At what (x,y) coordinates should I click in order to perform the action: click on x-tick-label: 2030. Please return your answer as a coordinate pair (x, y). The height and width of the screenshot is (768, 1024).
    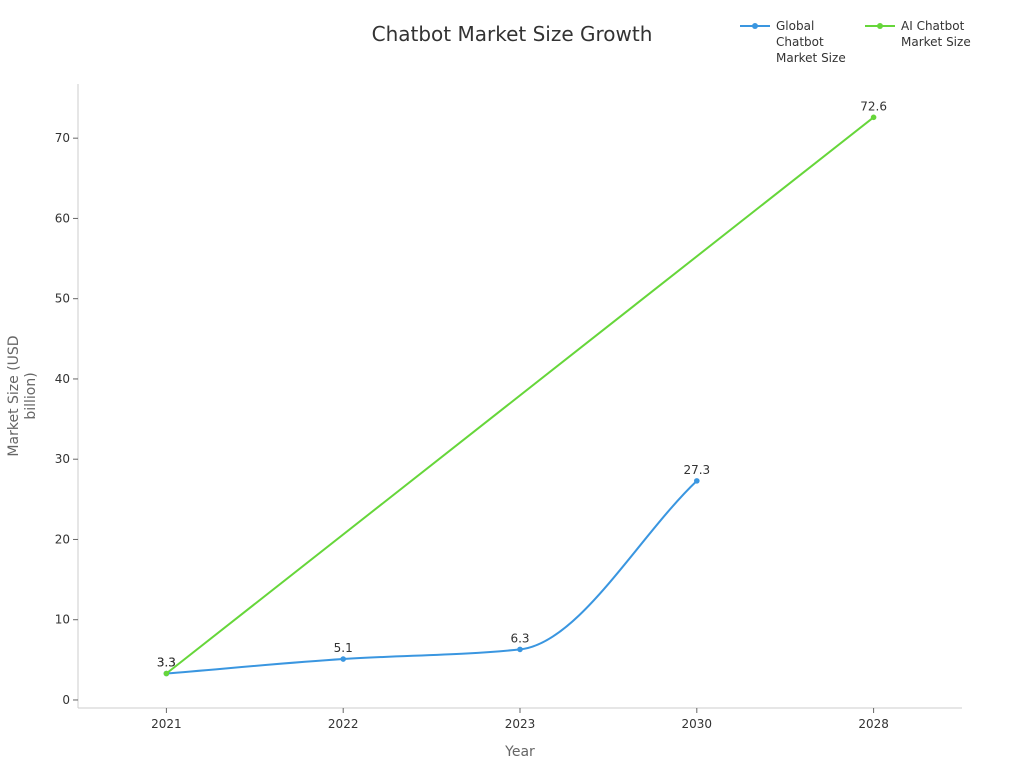
    Looking at the image, I should click on (697, 724).